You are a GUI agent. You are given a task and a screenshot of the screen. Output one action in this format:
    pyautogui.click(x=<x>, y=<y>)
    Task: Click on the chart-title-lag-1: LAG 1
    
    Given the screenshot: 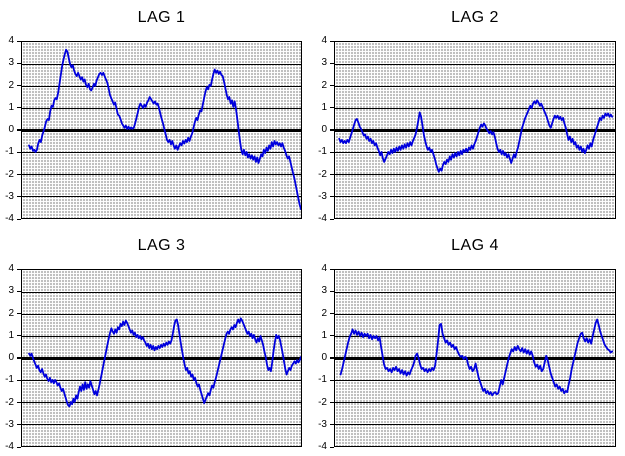 What is the action you would take?
    pyautogui.click(x=161, y=17)
    